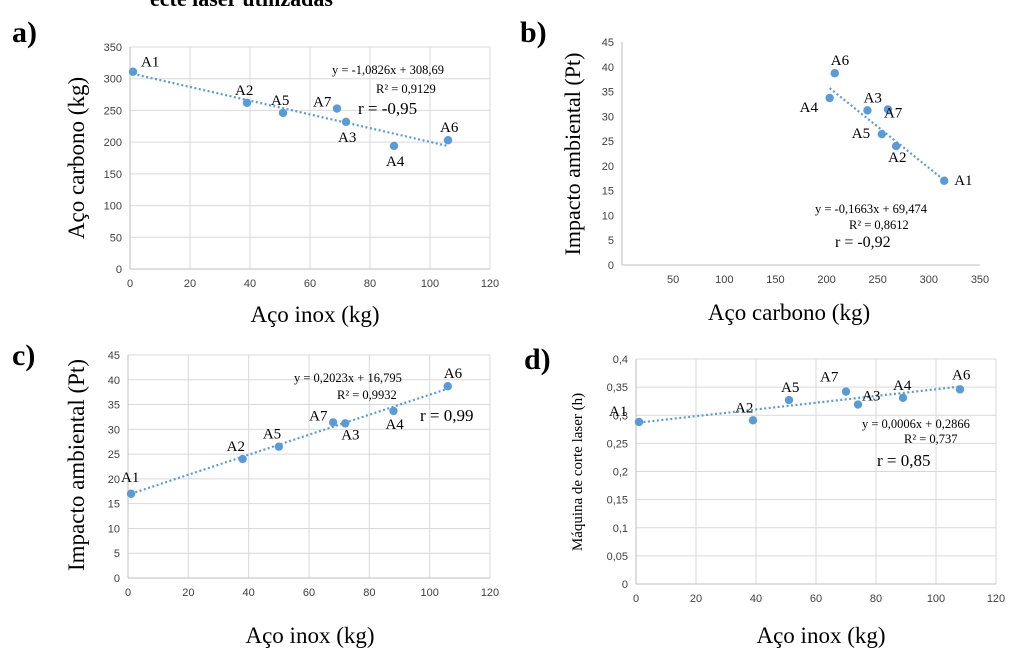  Describe the element at coordinates (113, 175) in the screenshot. I see `y-tick-label: 150` at that location.